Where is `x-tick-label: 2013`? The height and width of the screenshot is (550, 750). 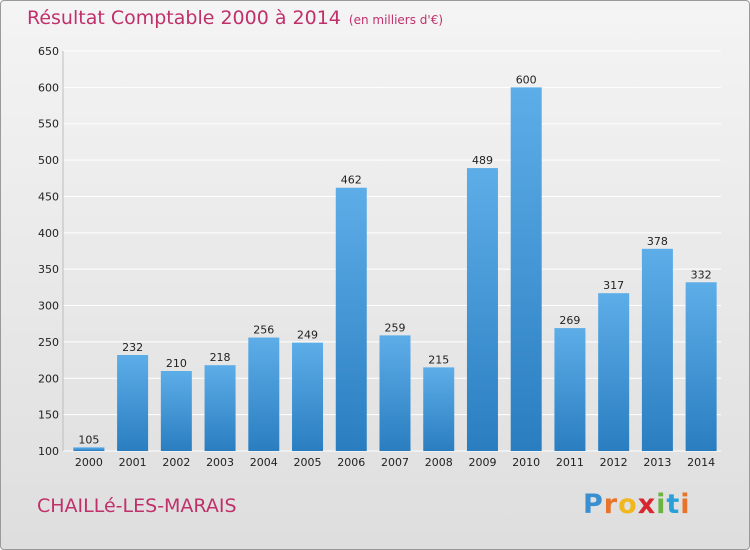
x-tick-label: 2013 is located at coordinates (657, 462).